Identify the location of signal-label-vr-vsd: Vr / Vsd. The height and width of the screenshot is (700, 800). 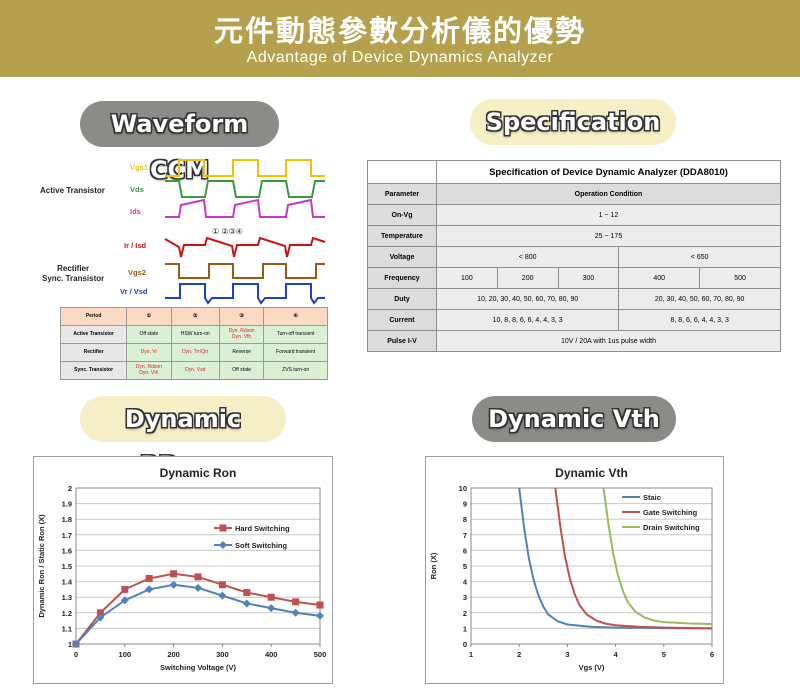
(134, 291).